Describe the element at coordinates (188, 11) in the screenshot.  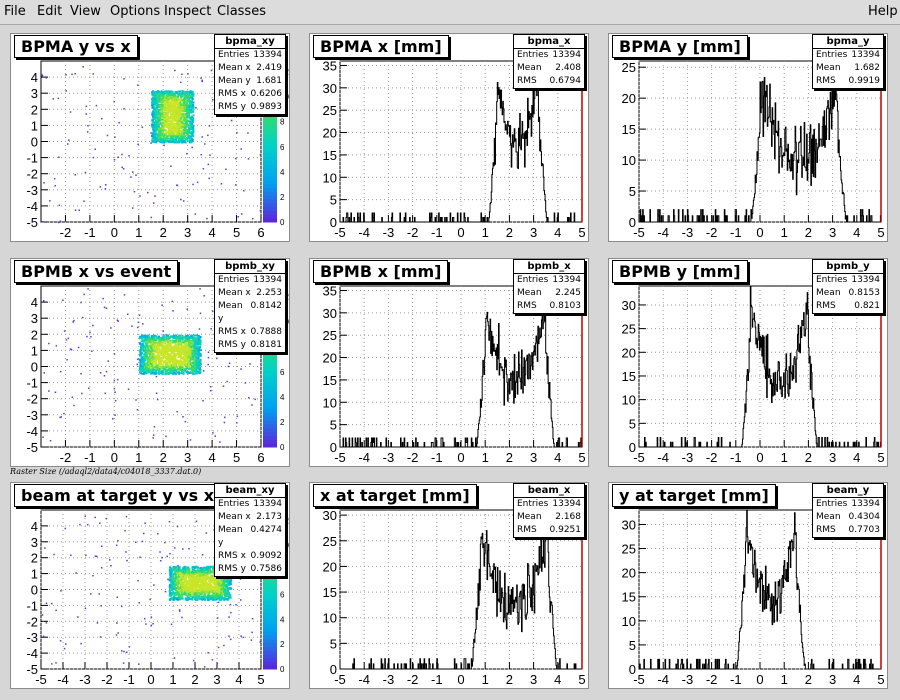
I see `menu-inspect: Inspect` at that location.